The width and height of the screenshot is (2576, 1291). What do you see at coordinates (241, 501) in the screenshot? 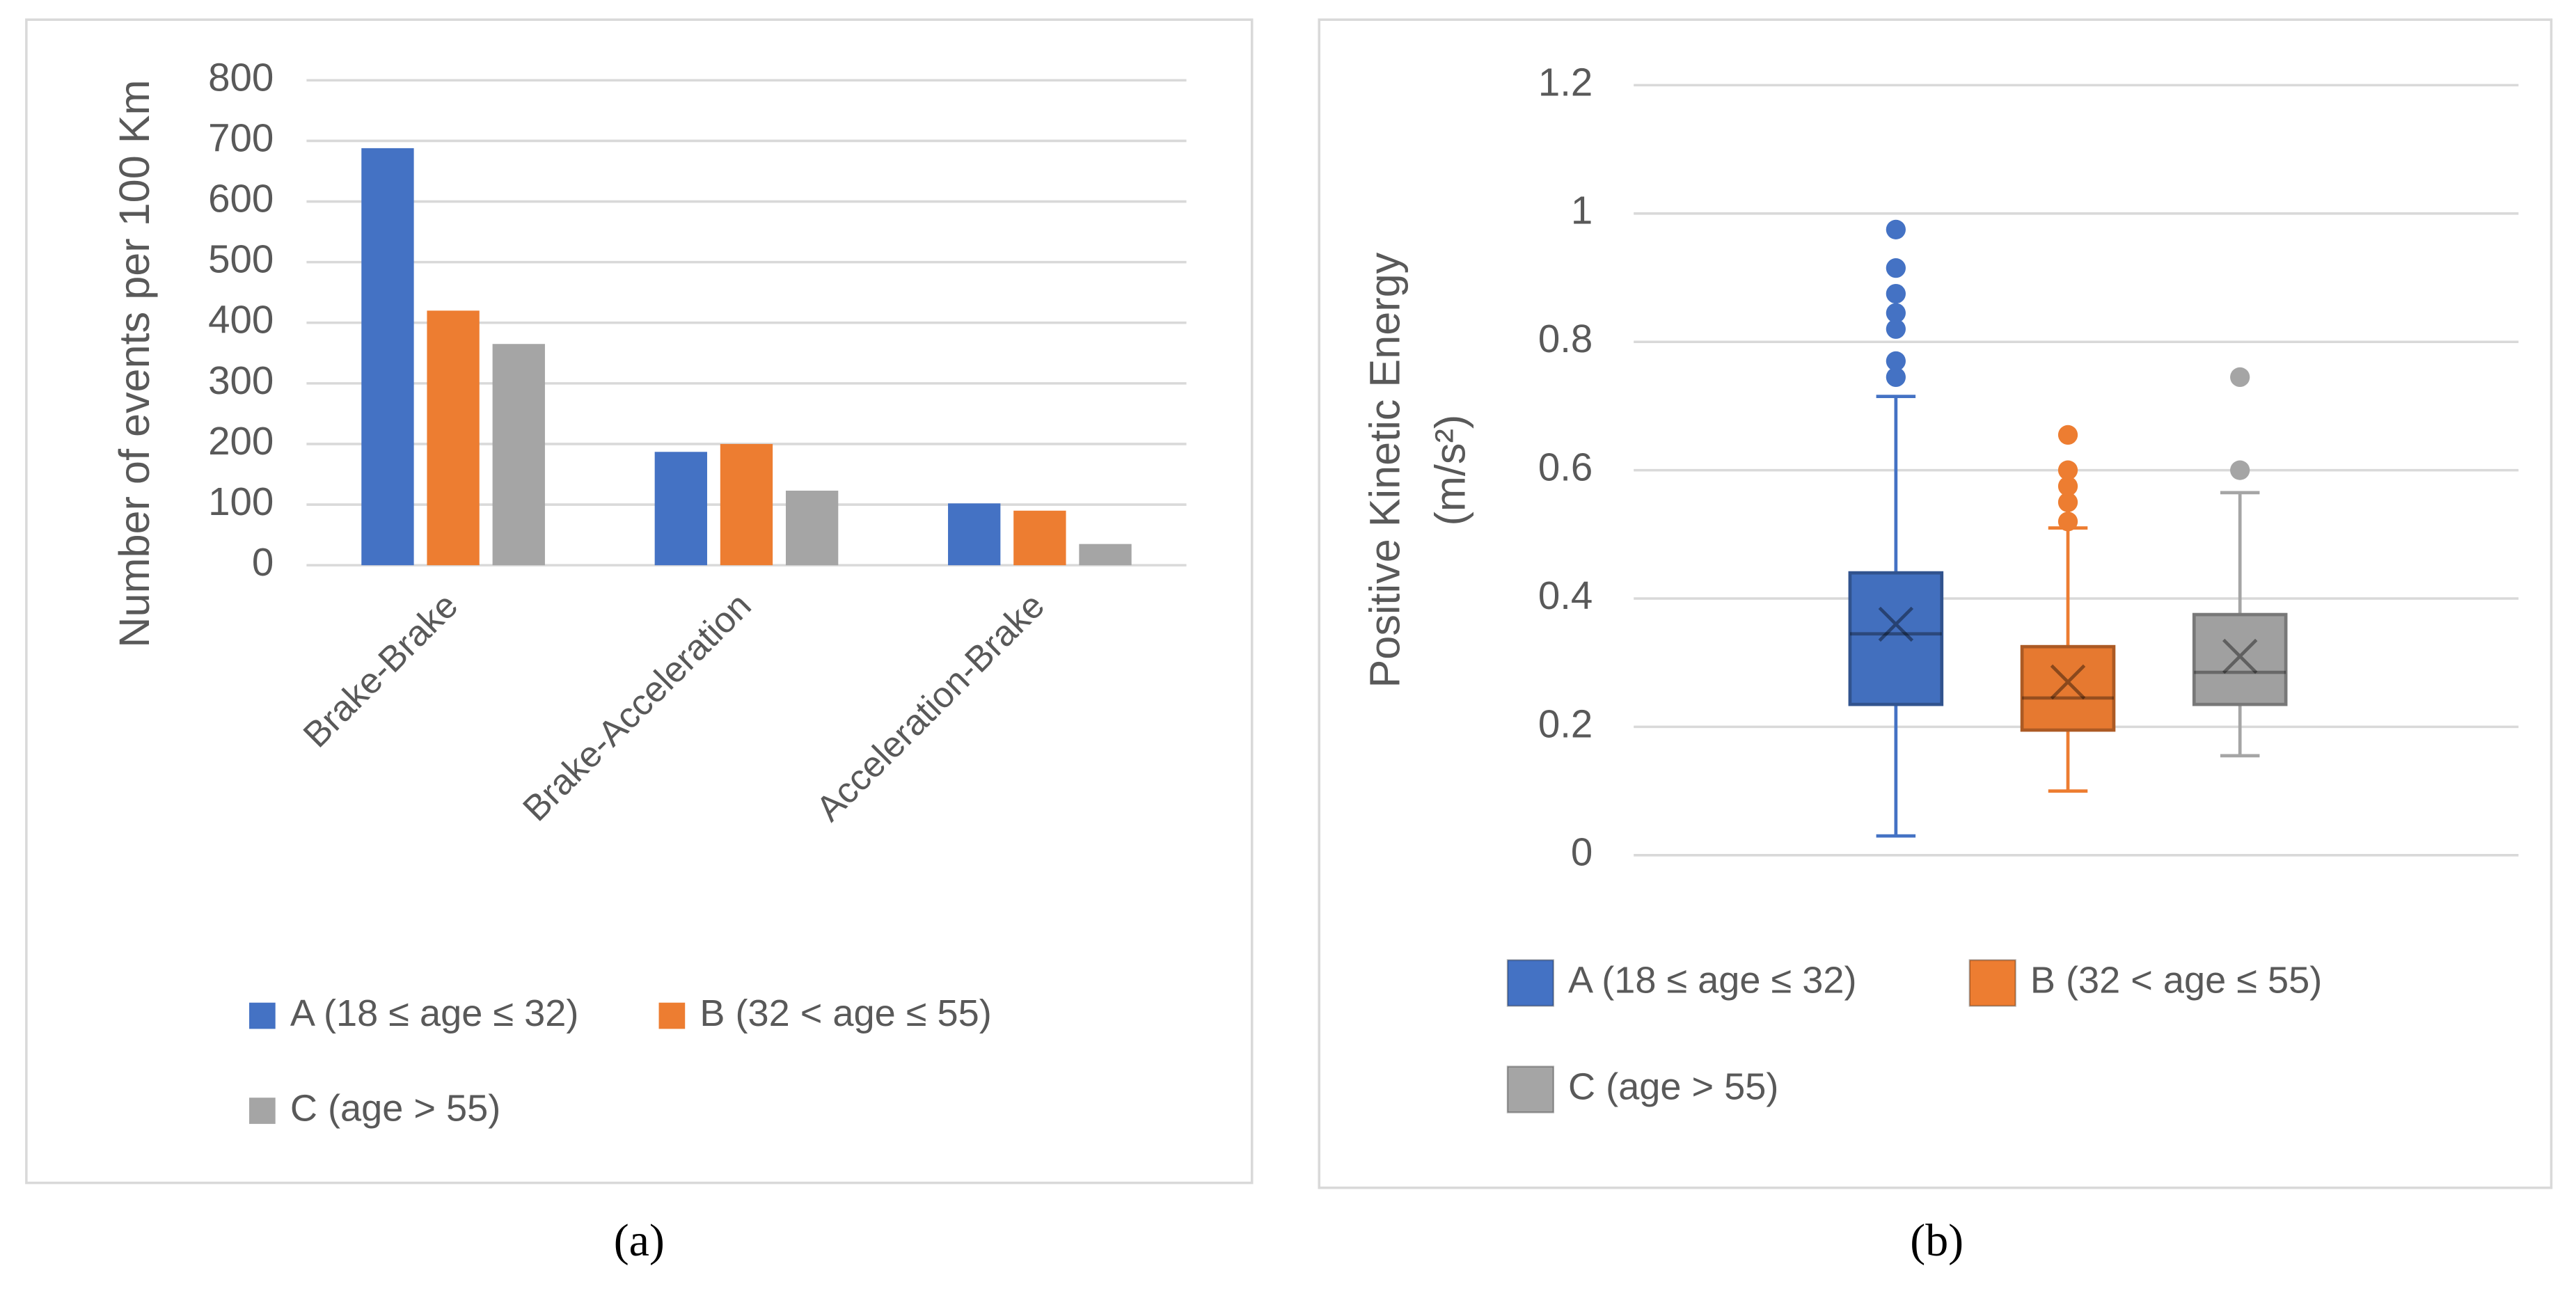
I see `y-tick-label: 100` at bounding box center [241, 501].